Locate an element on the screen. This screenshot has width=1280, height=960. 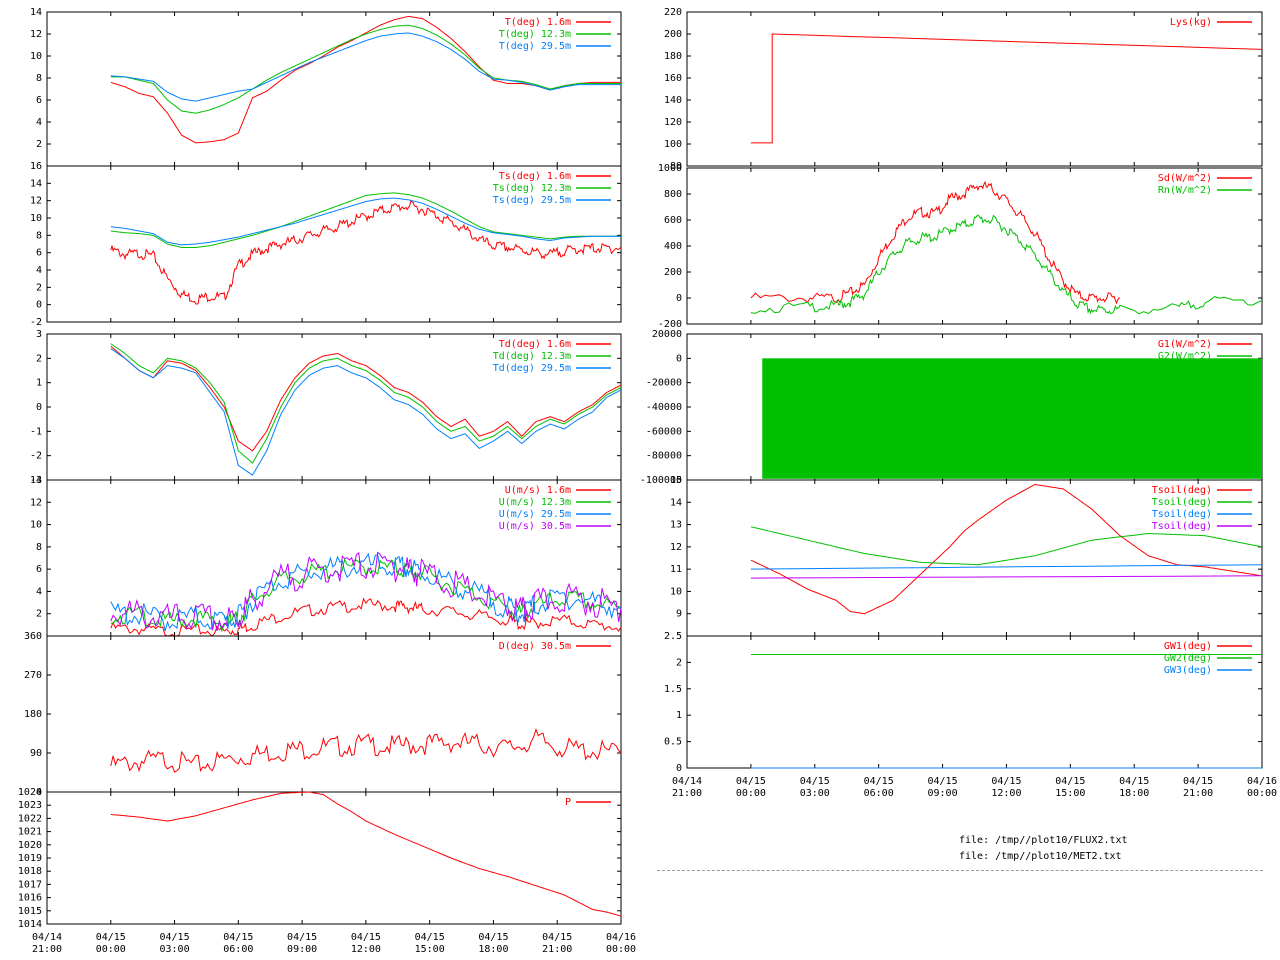
y-tick-label: 1 is located at coordinates (39, 383).